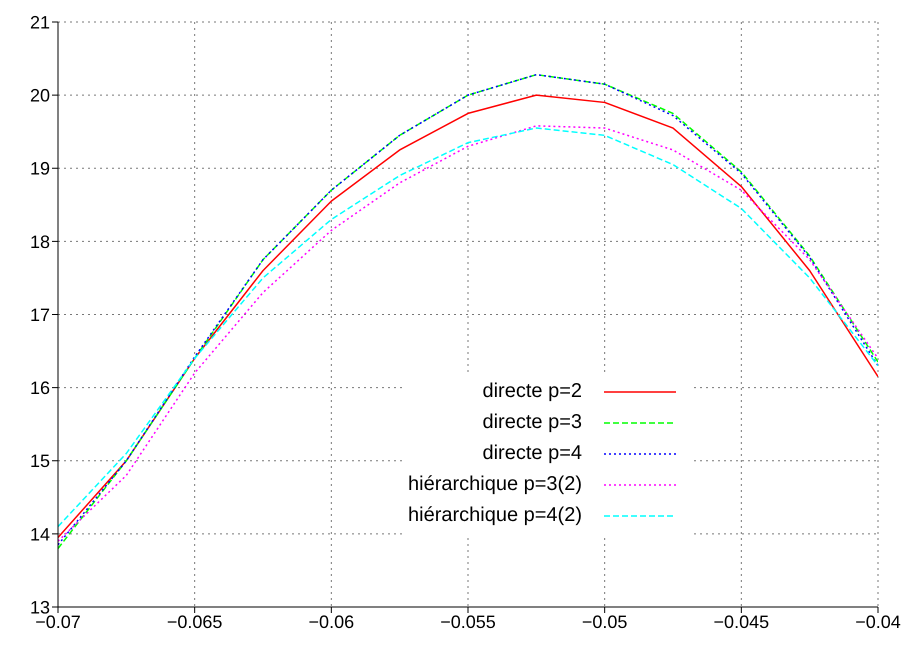 The image size is (917, 649). What do you see at coordinates (40, 96) in the screenshot?
I see `y-tick-label: 20` at bounding box center [40, 96].